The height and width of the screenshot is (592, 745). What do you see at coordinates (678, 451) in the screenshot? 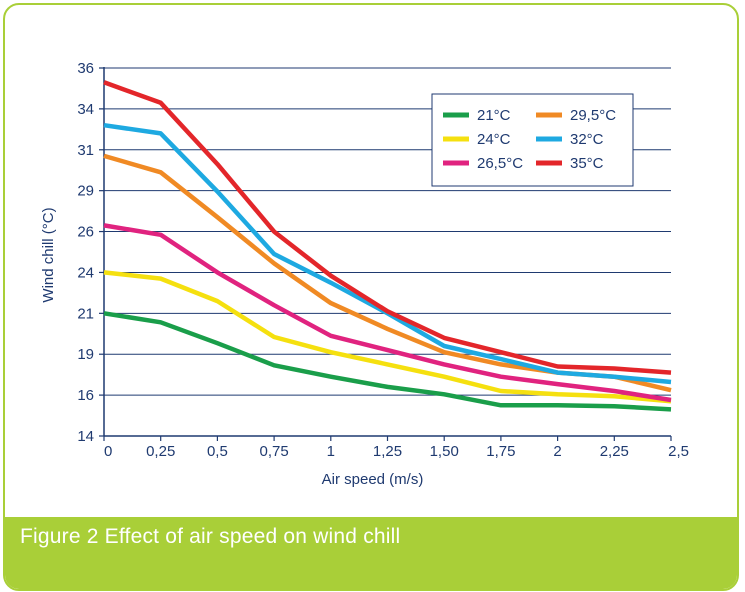
I see `x-tick-label: 2,5` at bounding box center [678, 451].